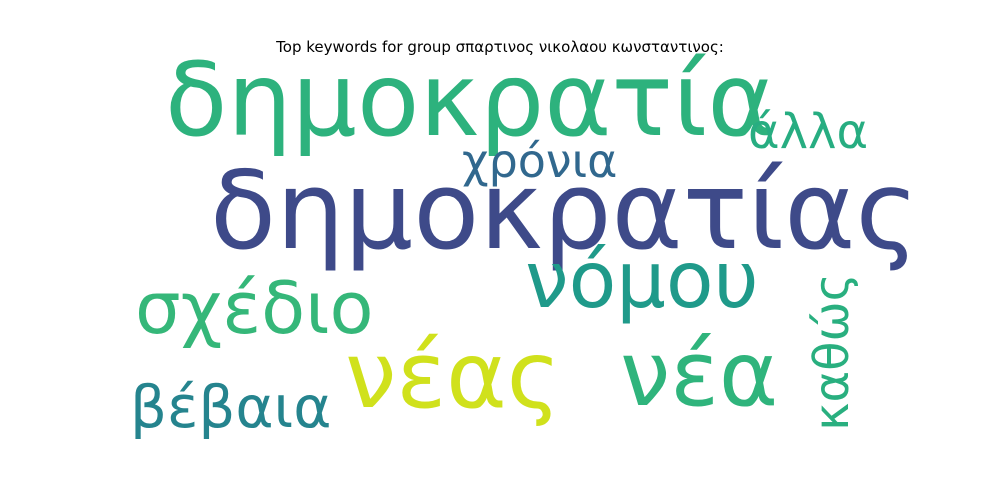 This screenshot has width=1000, height=500. Describe the element at coordinates (540, 161) in the screenshot. I see `word-chronia: χρόνια` at that location.